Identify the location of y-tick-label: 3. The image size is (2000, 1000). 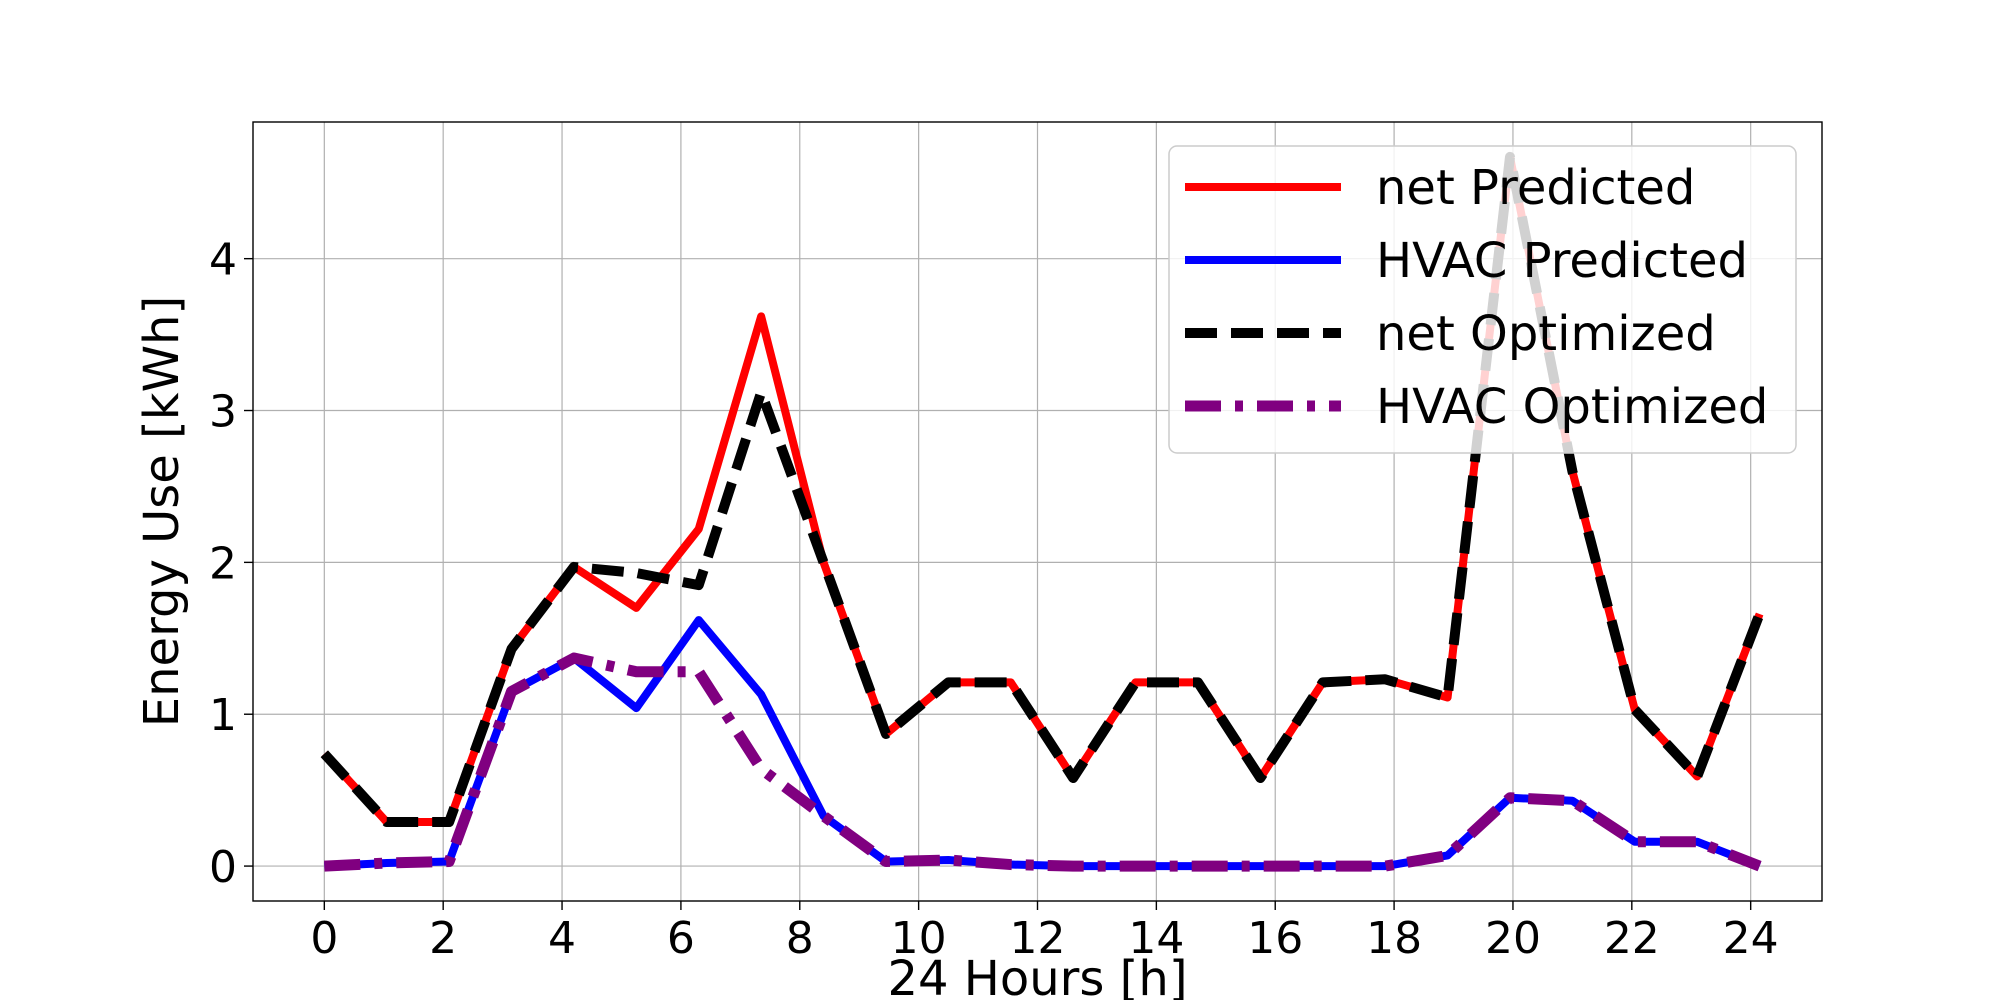
(223, 412).